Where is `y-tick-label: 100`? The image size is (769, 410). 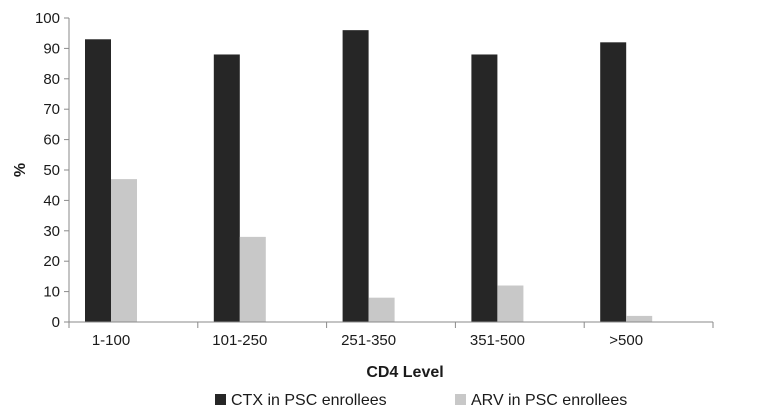 y-tick-label: 100 is located at coordinates (47, 18).